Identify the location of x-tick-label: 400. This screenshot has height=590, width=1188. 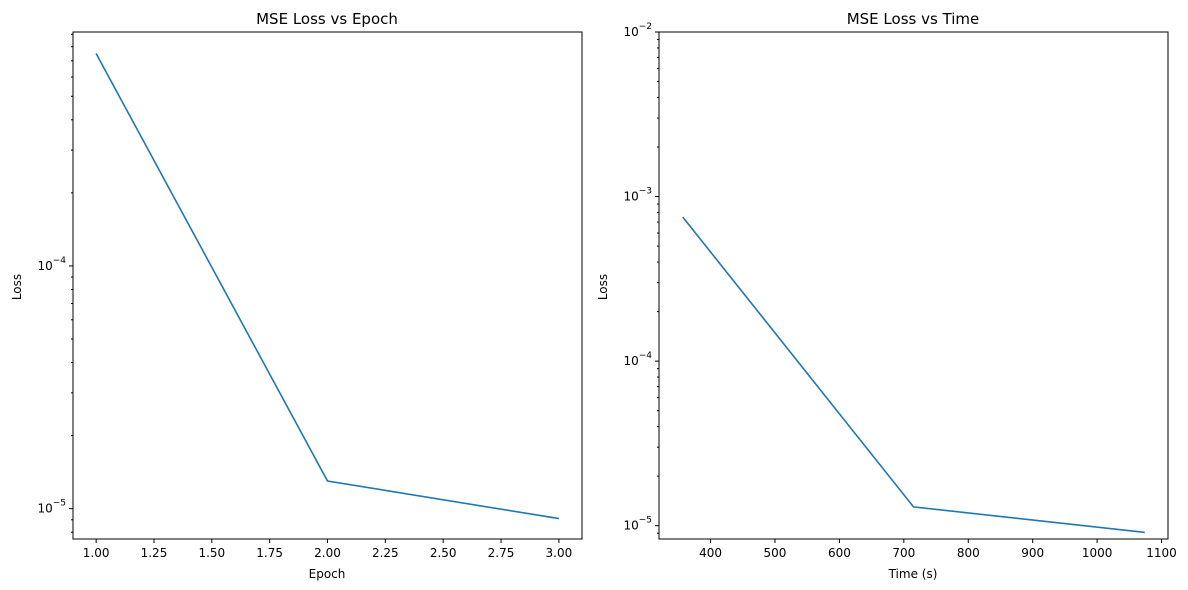
(710, 553).